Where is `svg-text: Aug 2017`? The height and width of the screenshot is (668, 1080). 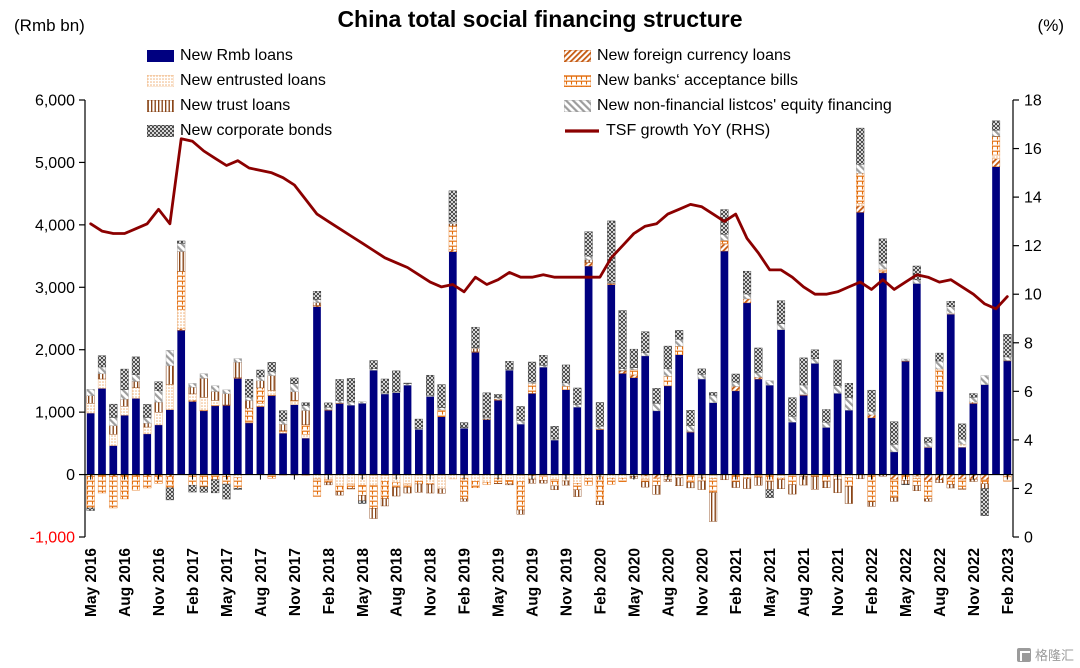 svg-text: Aug 2017 is located at coordinates (261, 582).